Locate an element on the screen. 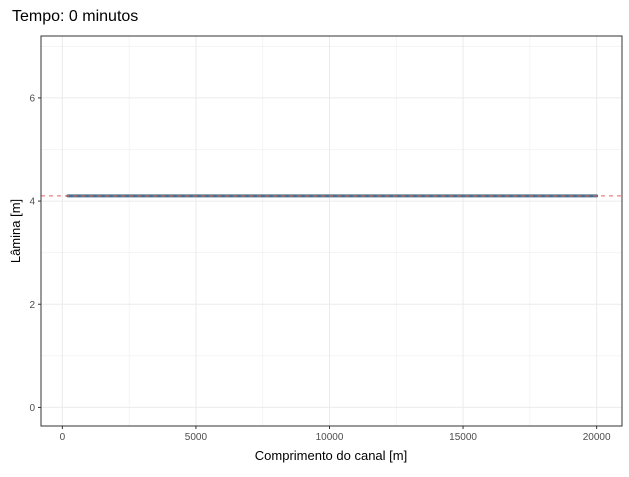 This screenshot has width=629, height=477. y-tick-label: 2 is located at coordinates (32, 305).